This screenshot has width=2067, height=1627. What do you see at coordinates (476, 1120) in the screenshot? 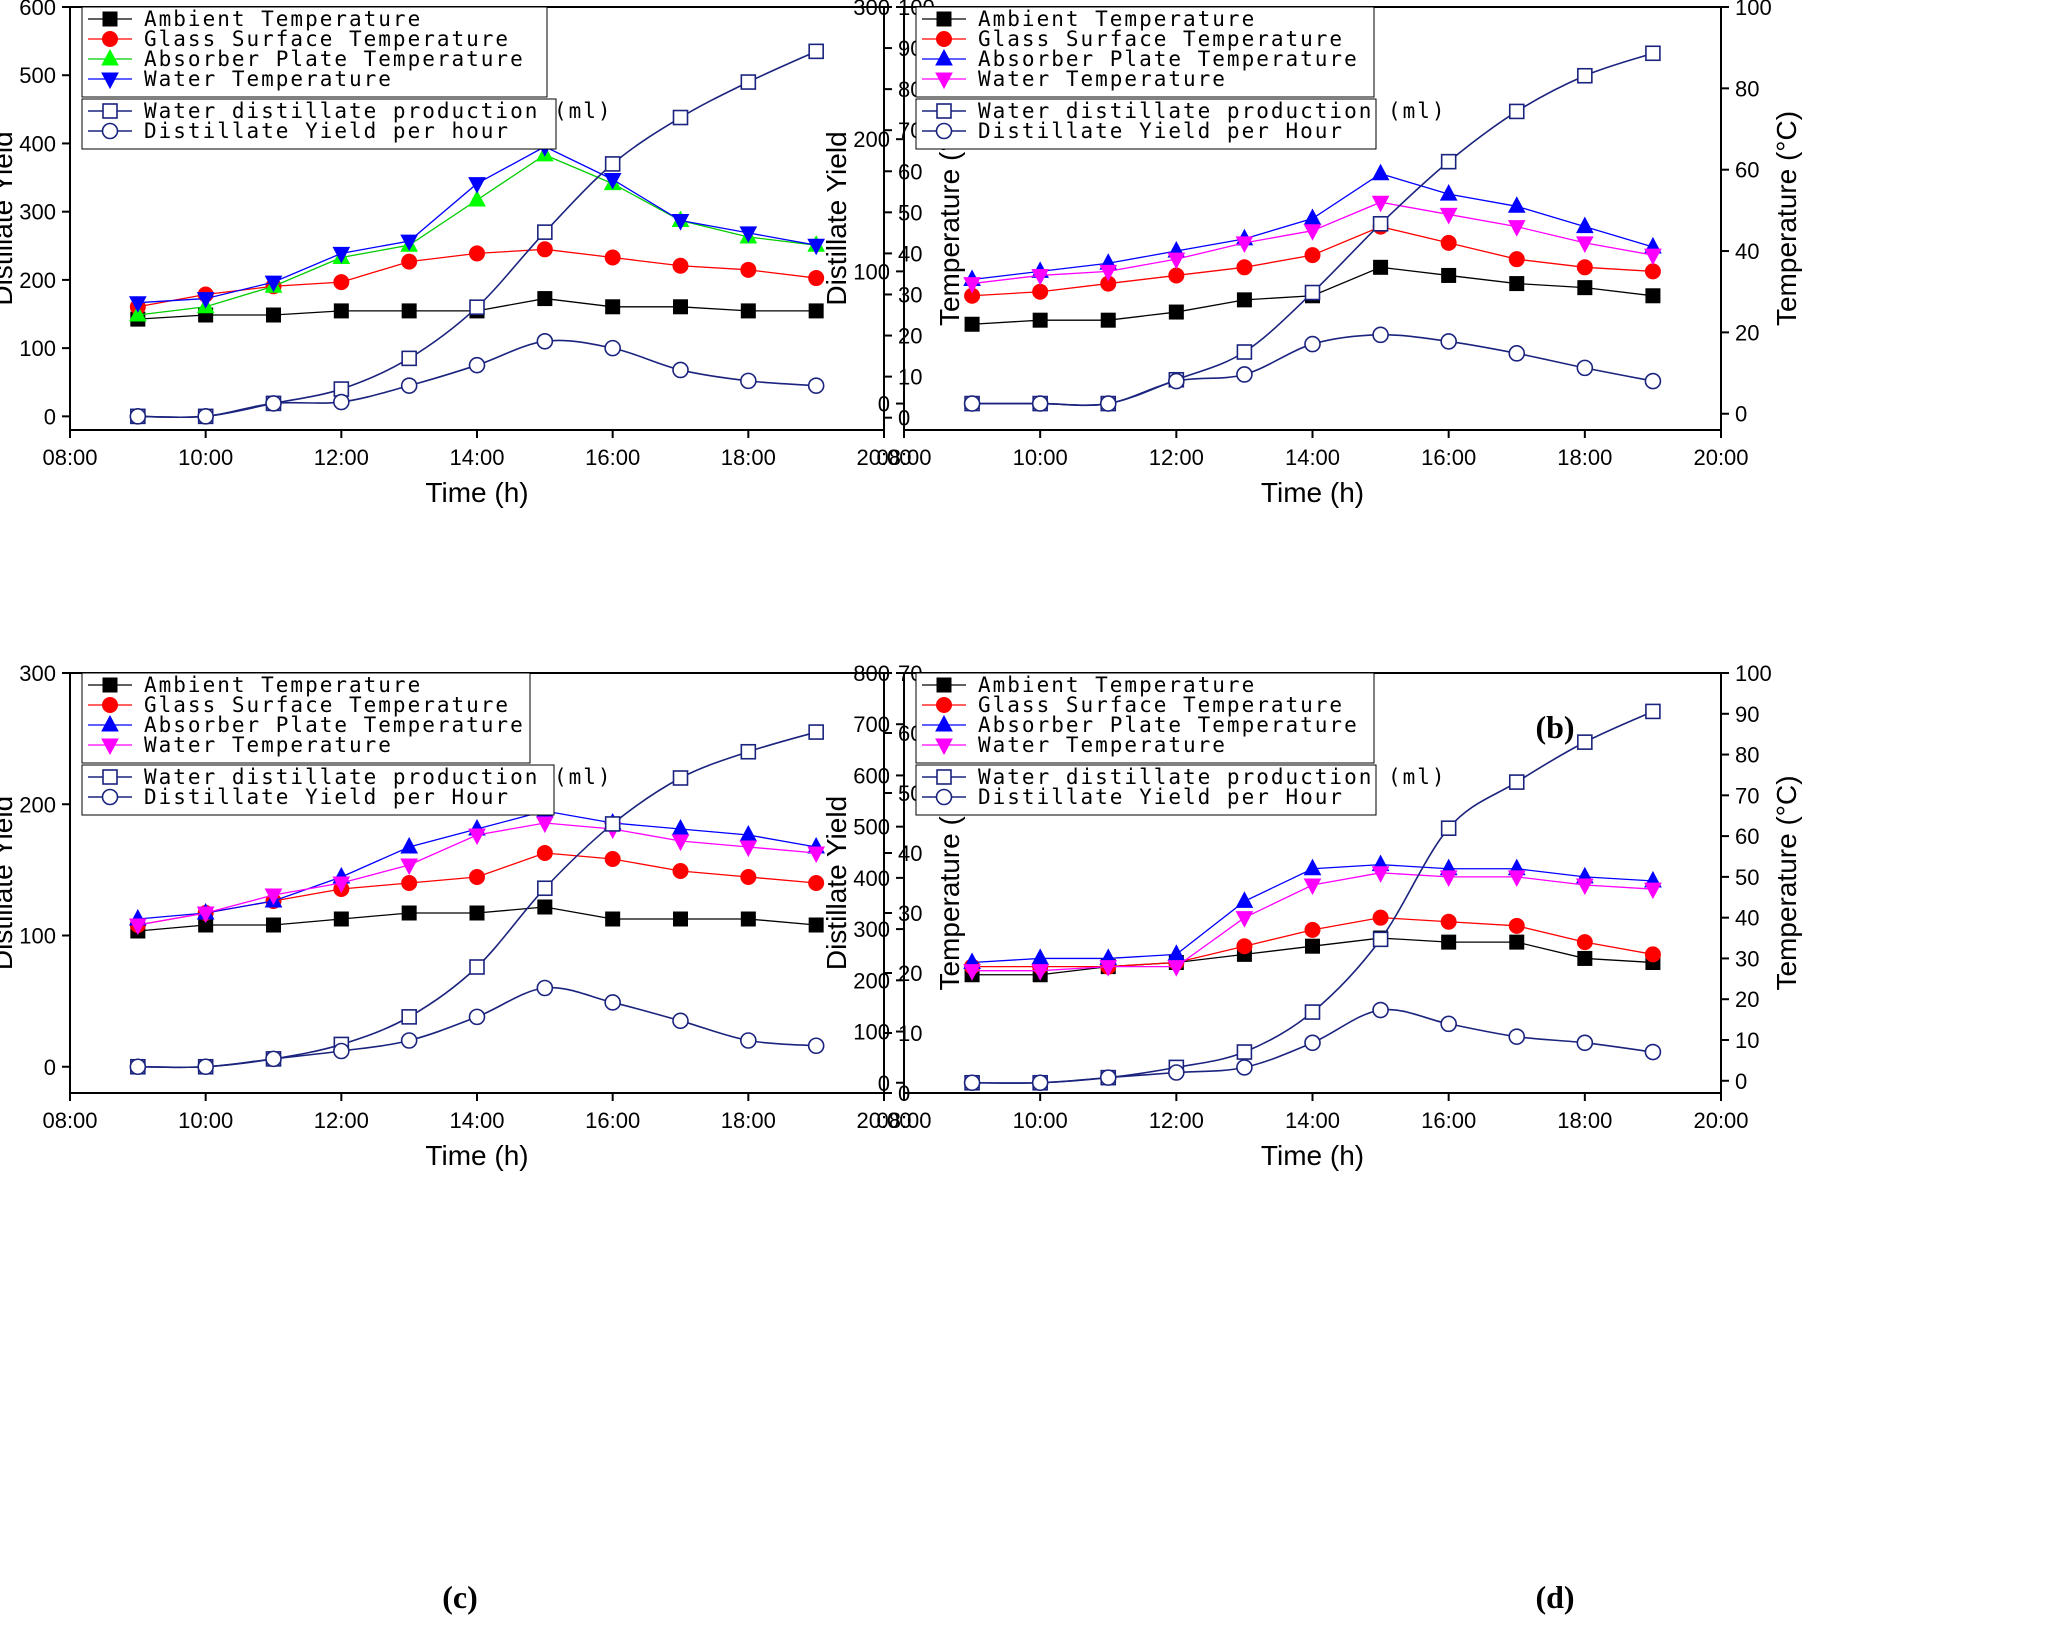
I see `x-tick-label: 14:00` at bounding box center [476, 1120].